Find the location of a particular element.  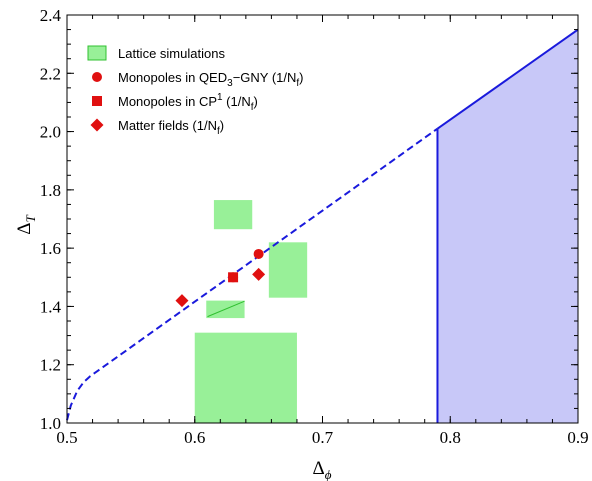

legend-text-main: Matter fields (1/N is located at coordinates (167, 125).